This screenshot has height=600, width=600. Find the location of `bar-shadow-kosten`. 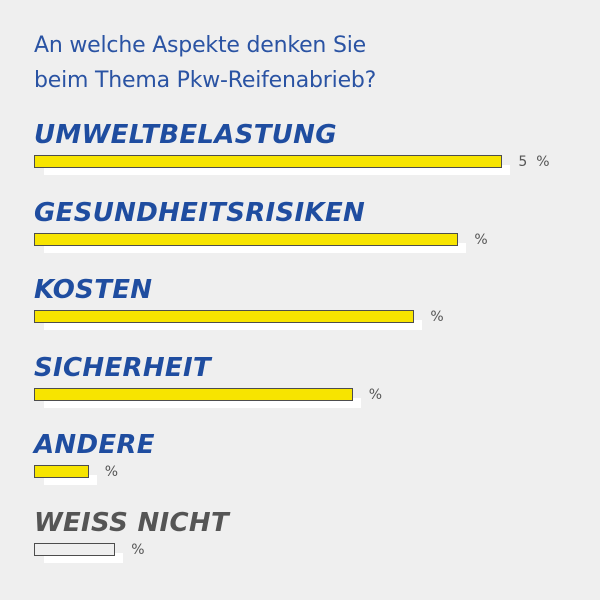

bar-shadow-kosten is located at coordinates (233, 325).